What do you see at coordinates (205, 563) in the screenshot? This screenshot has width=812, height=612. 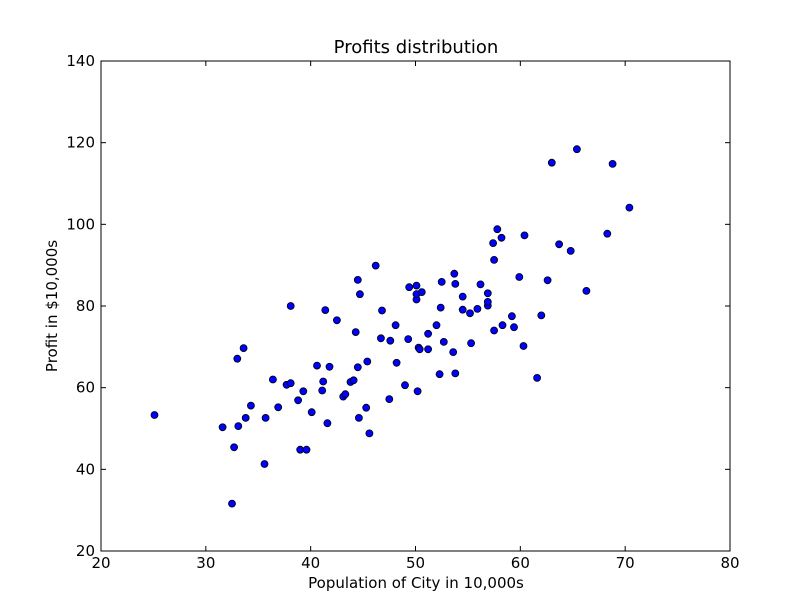 I see `x-tick-label: 30` at bounding box center [205, 563].